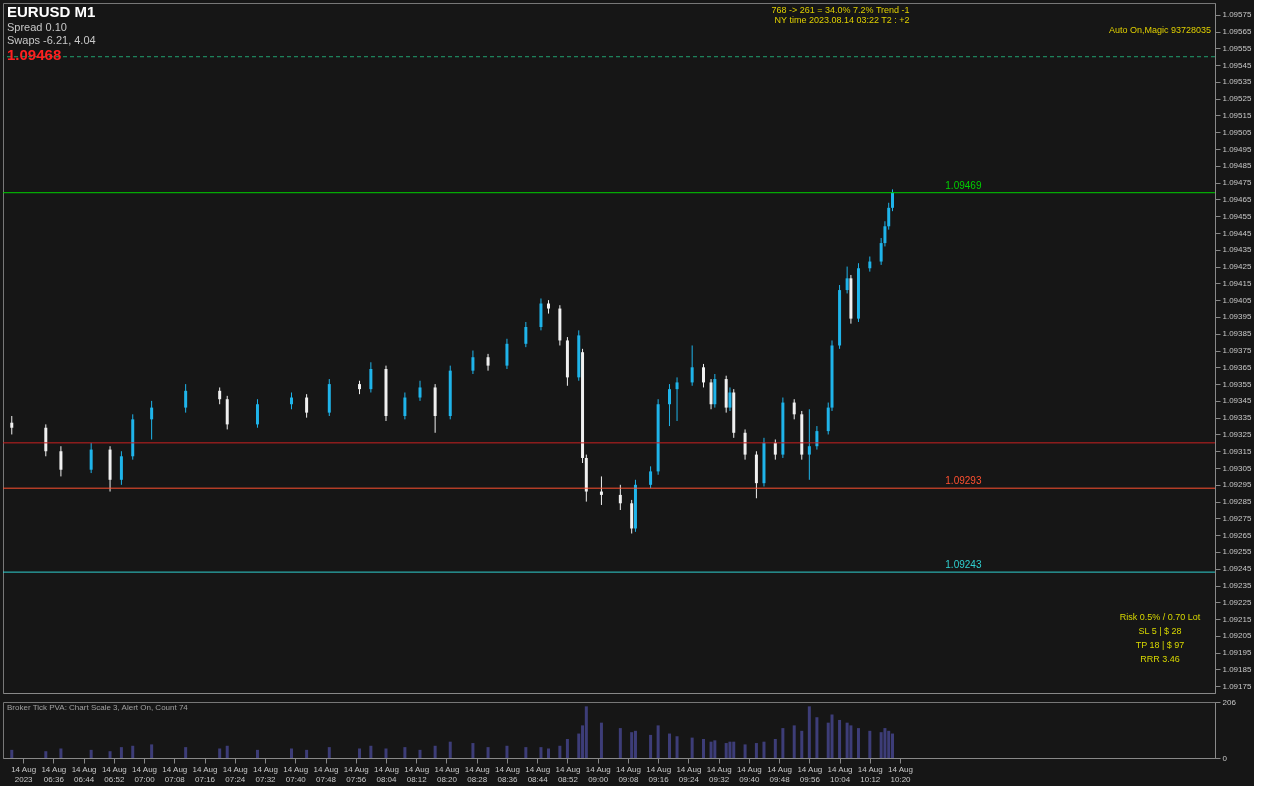  Describe the element at coordinates (1237, 367) in the screenshot. I see `y-tick-label: 1.09365` at that location.